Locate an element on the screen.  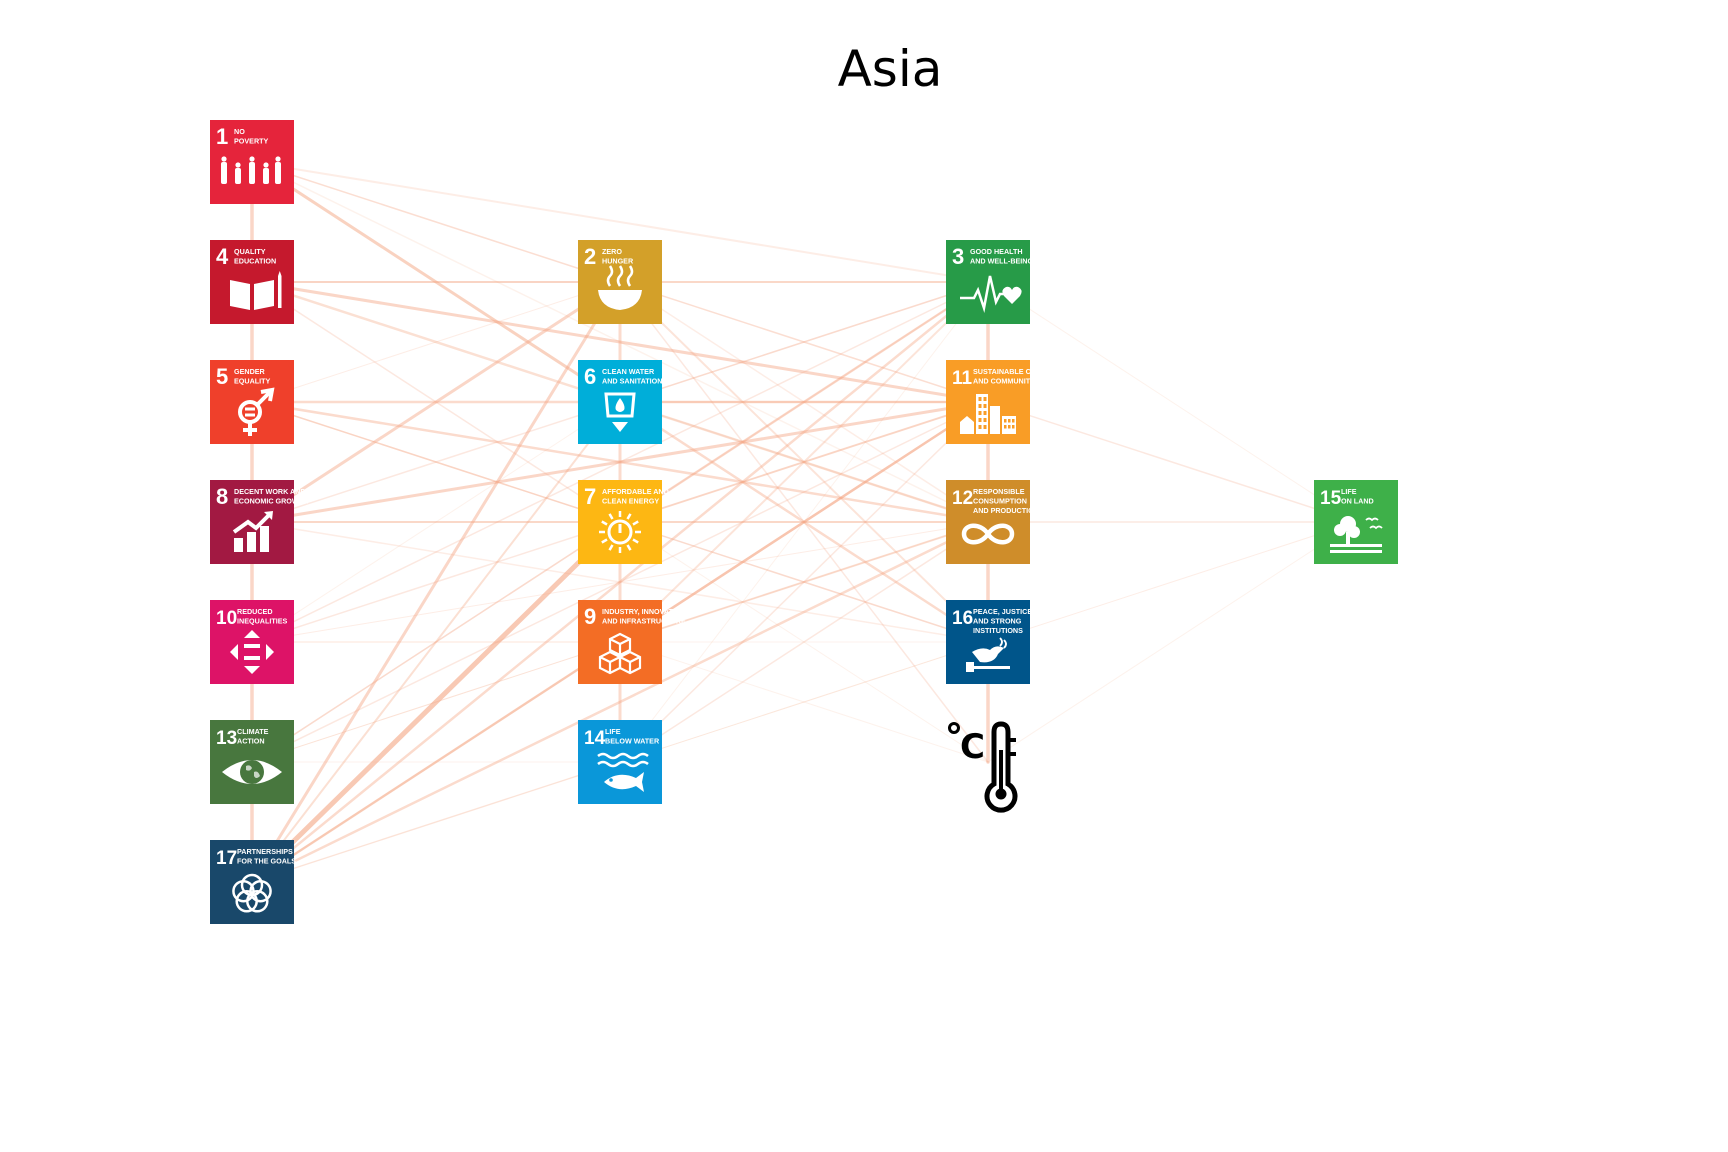
gender-symbol-icon is located at coordinates (256, 411).